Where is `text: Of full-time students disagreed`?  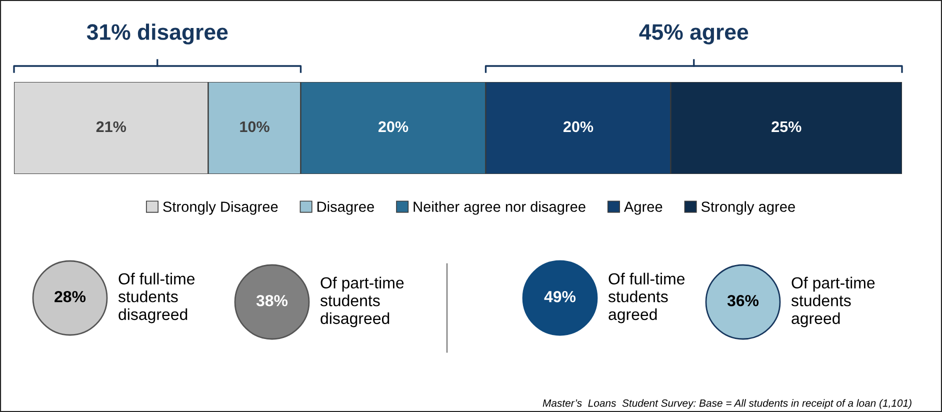
text: Of full-time students disagreed is located at coordinates (156, 298).